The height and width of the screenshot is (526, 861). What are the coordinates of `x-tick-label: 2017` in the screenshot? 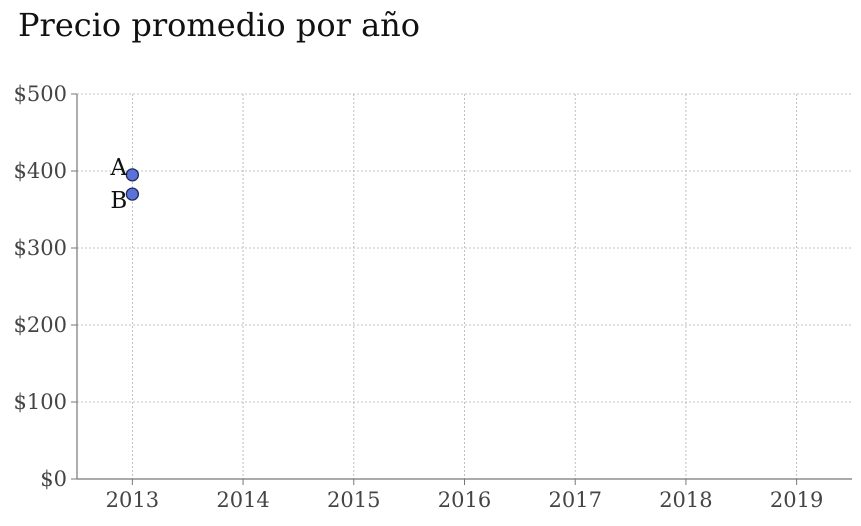 It's located at (574, 500).